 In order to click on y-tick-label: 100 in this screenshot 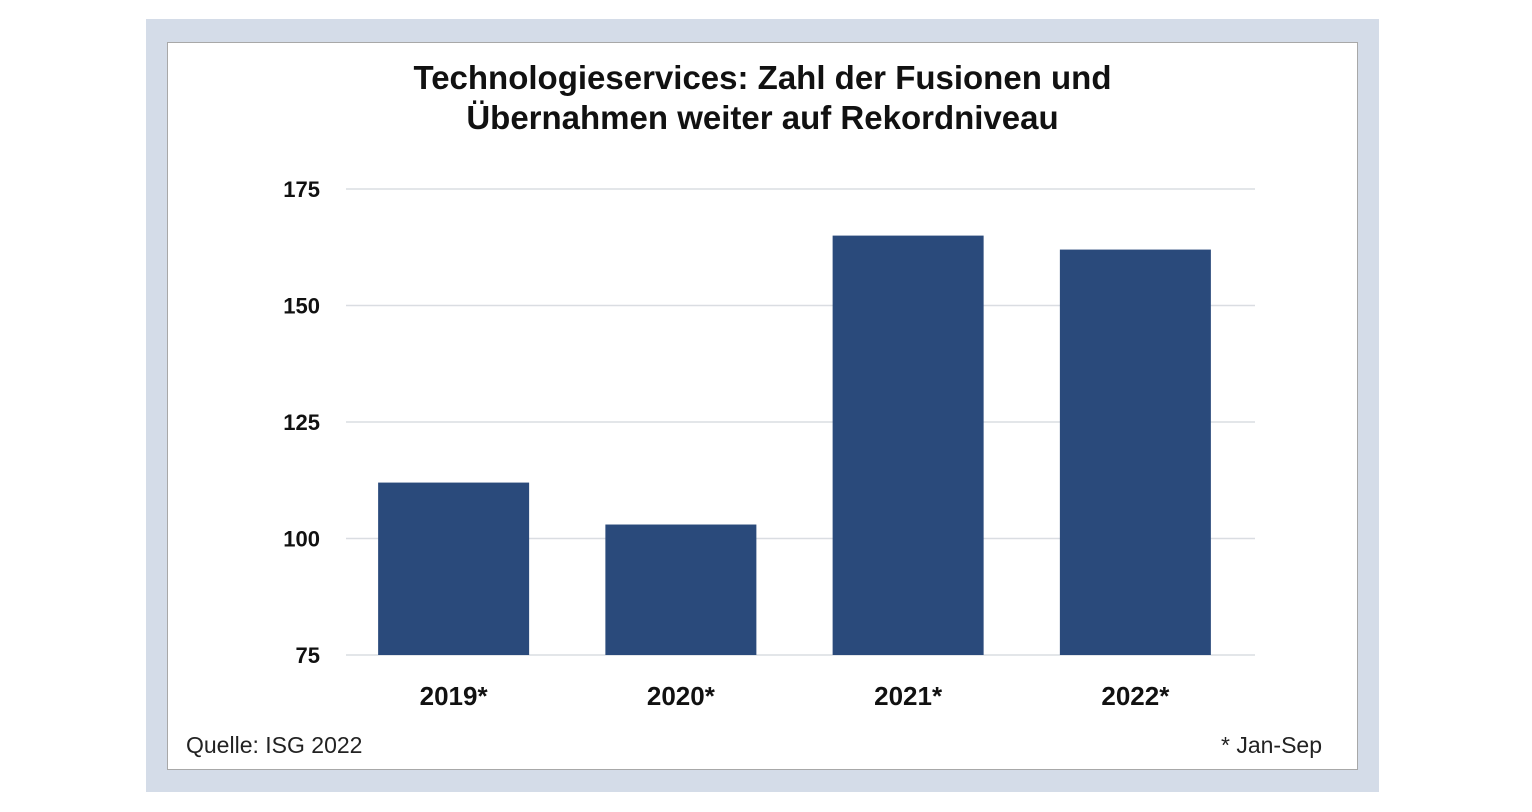, I will do `click(301, 539)`.